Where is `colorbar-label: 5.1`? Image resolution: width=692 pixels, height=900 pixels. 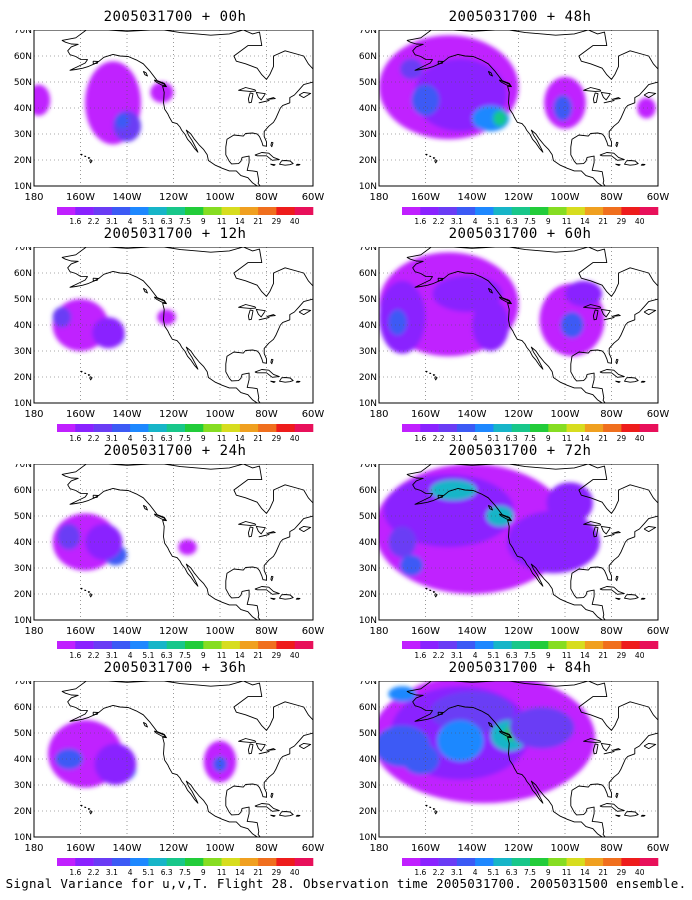 colorbar-label: 5.1 is located at coordinates (493, 438).